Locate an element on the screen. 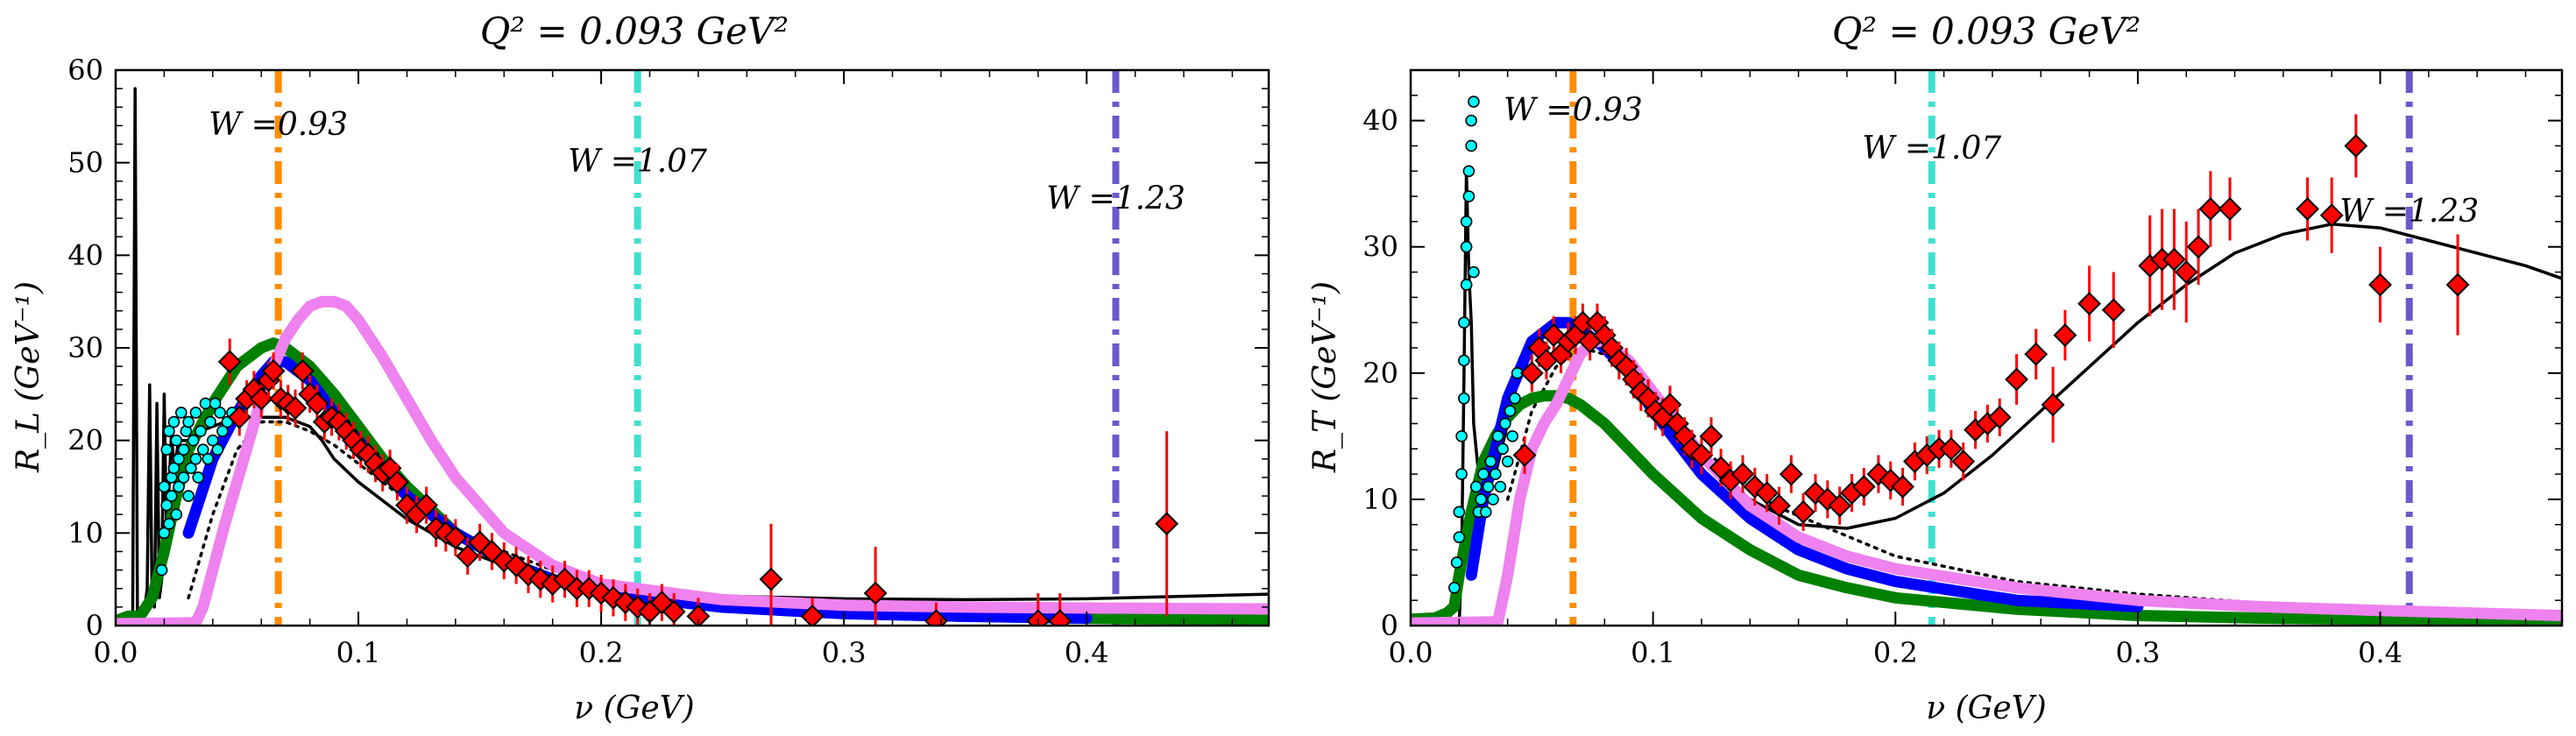  x-tick-label: 0.4 is located at coordinates (2380, 652).